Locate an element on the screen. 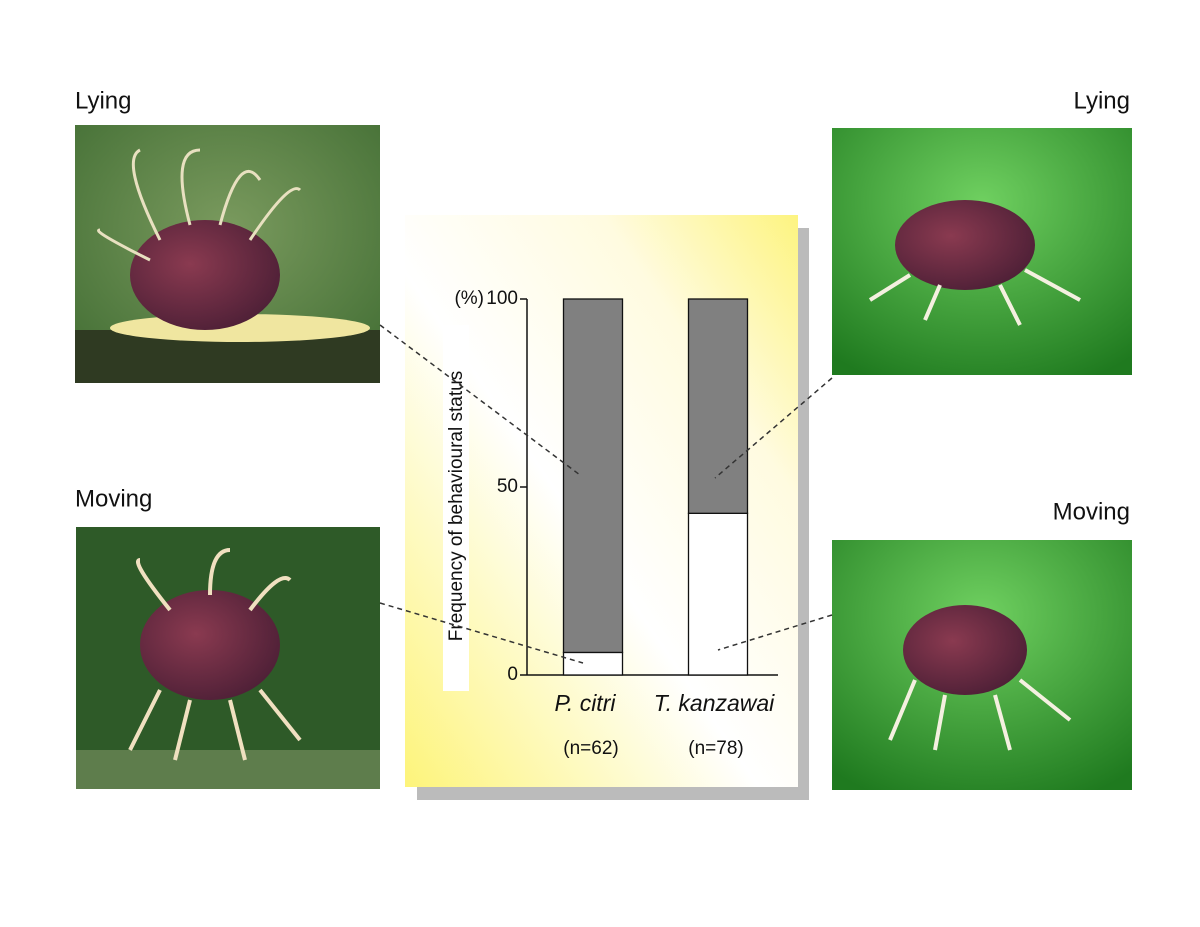  sample-size: (n=62) is located at coordinates (590, 748).